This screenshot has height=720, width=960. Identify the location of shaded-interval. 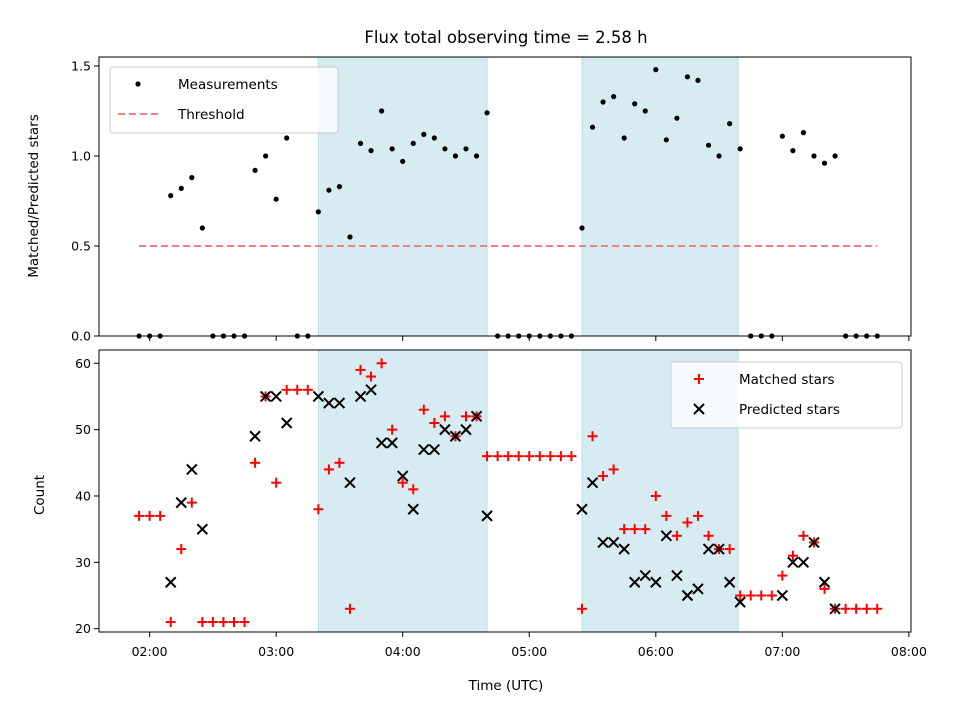
(660, 196).